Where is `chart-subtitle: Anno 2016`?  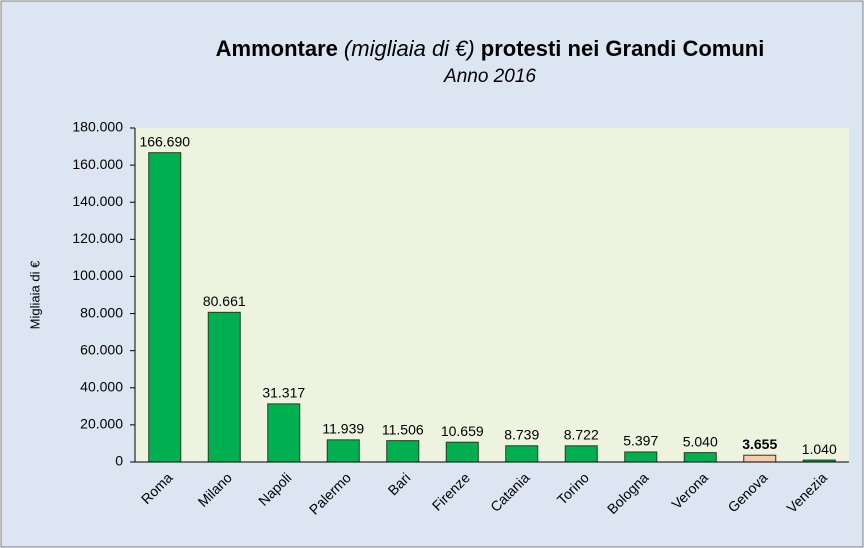
chart-subtitle: Anno 2016 is located at coordinates (490, 76).